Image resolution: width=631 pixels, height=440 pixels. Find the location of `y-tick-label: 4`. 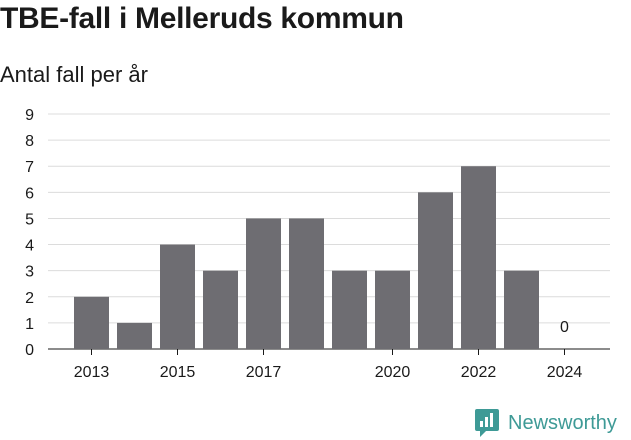

y-tick-label: 4 is located at coordinates (29, 246).